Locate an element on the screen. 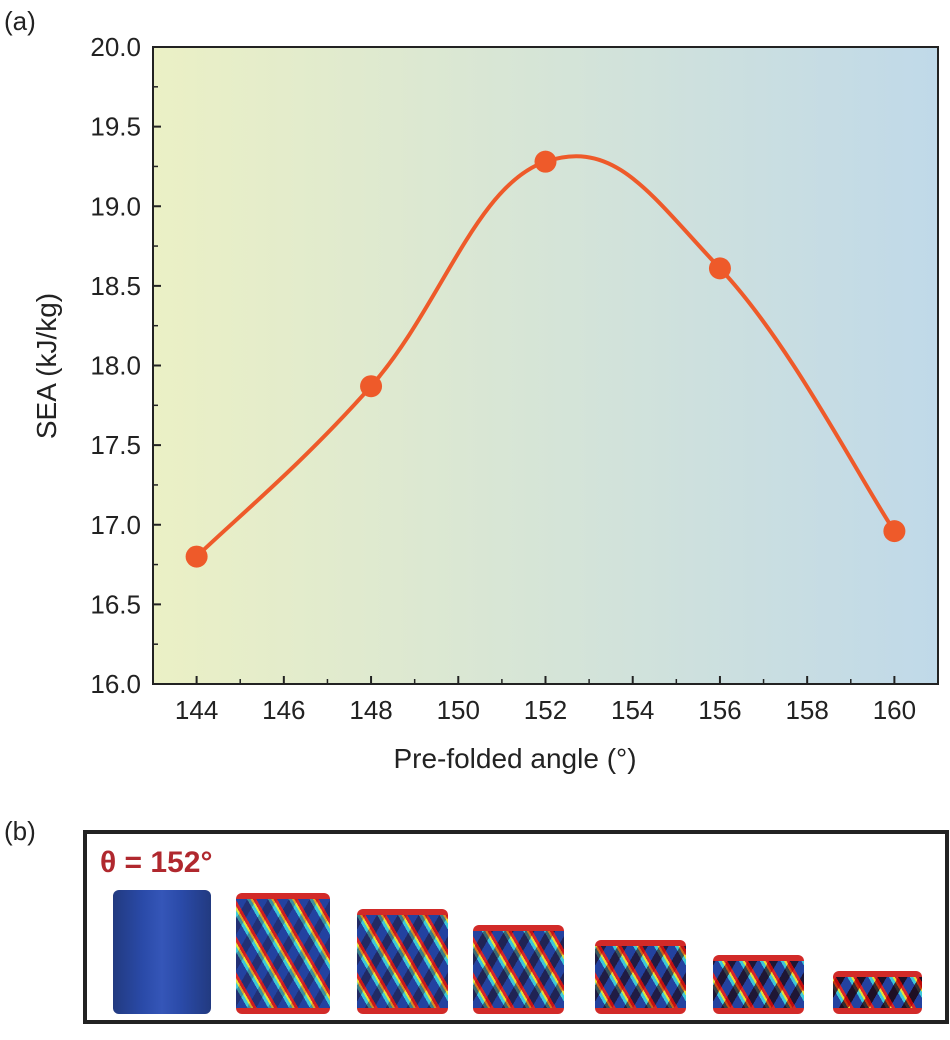 This screenshot has height=1040, width=950. x-tick-label: 144 is located at coordinates (196, 710).